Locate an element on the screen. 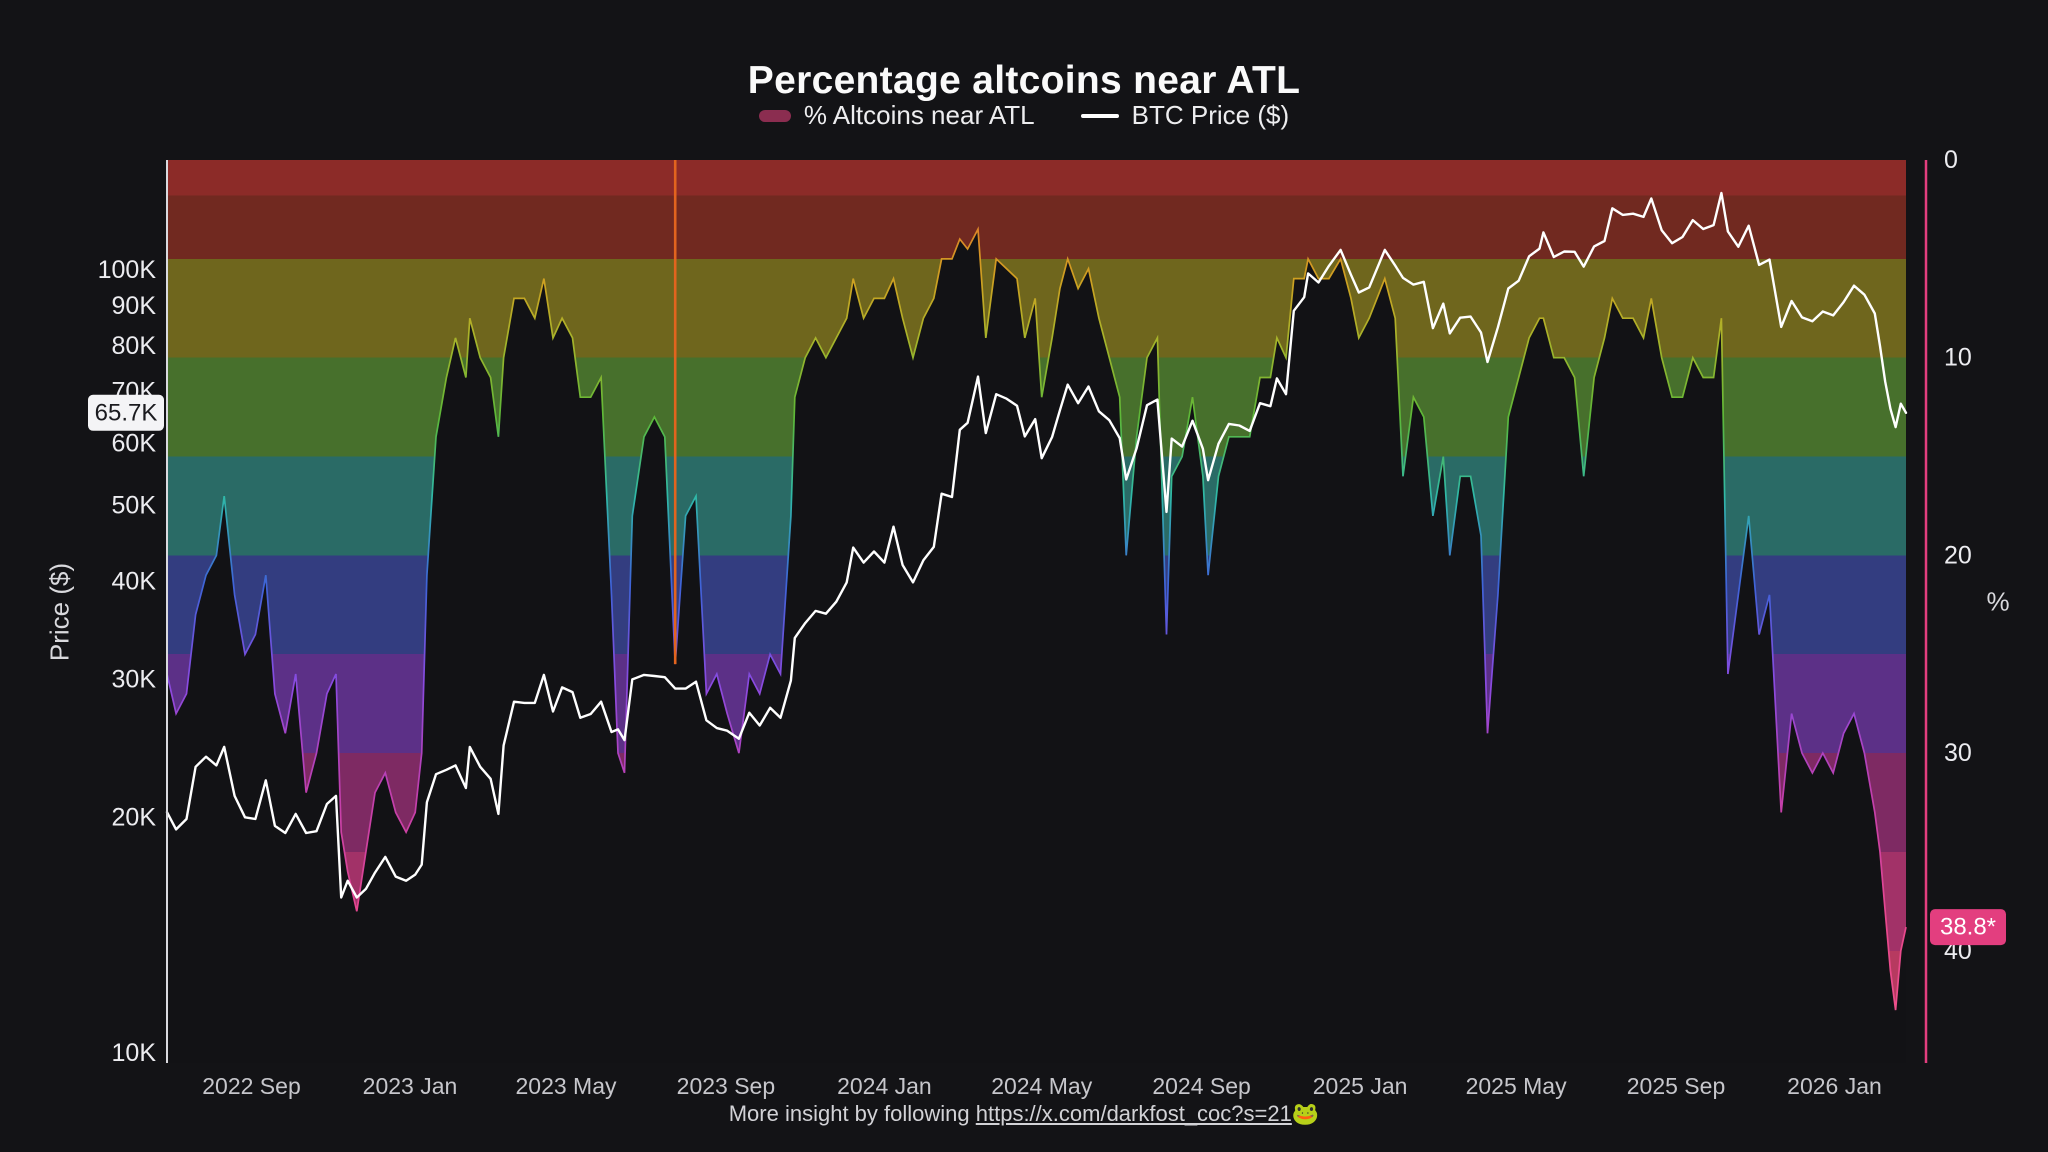  x-axis-tick-label: 2023 May is located at coordinates (566, 1086).